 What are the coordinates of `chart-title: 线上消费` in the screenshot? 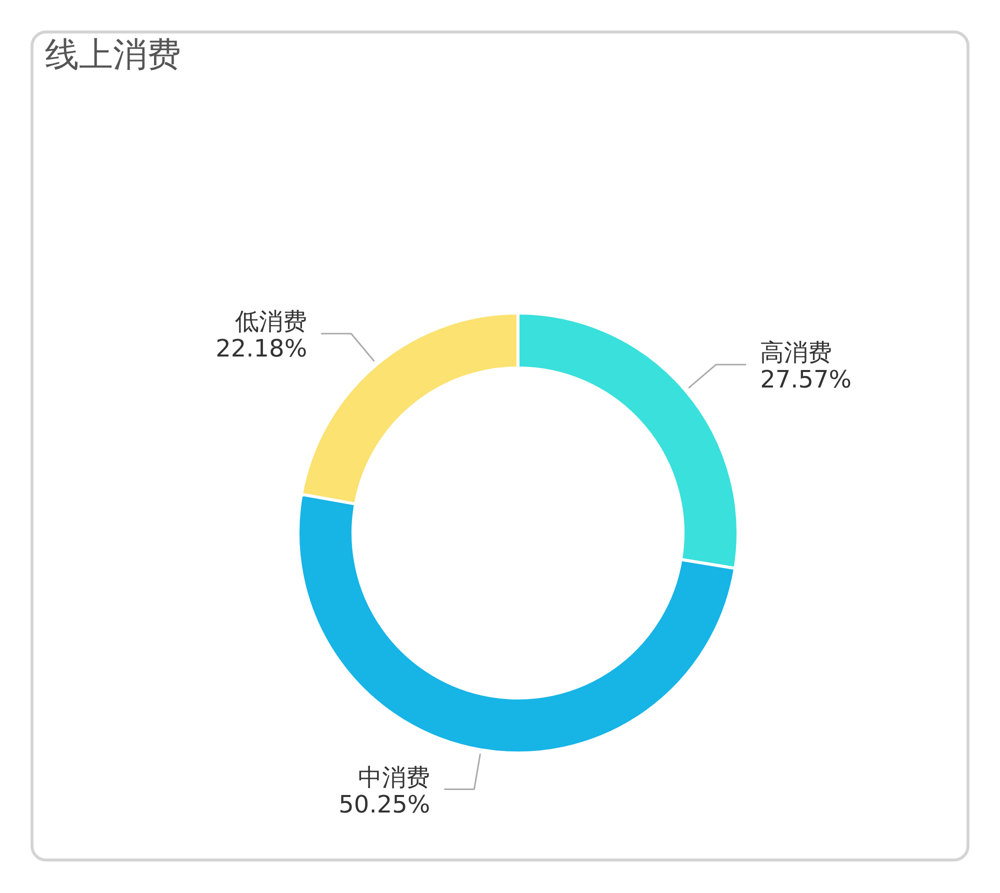 It's located at (113, 55).